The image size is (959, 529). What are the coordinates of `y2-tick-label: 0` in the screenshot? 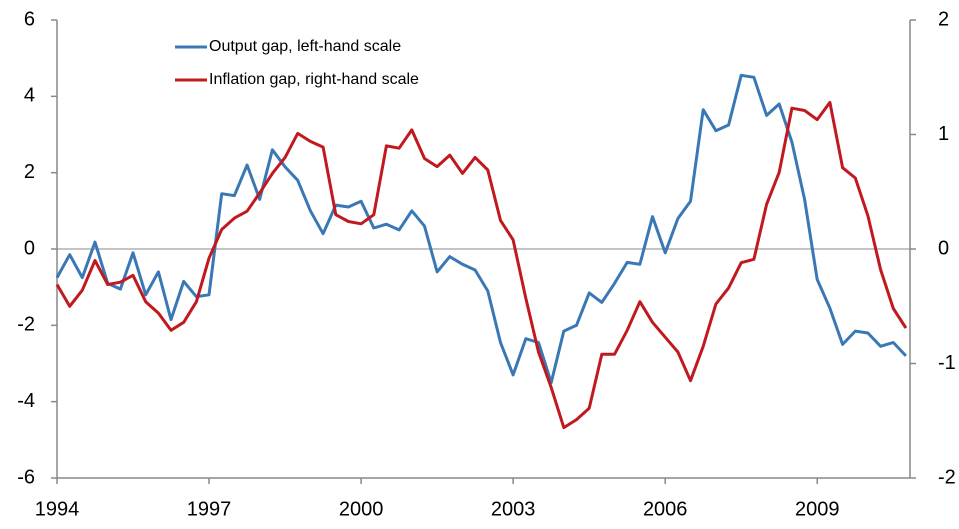 It's located at (943, 248).